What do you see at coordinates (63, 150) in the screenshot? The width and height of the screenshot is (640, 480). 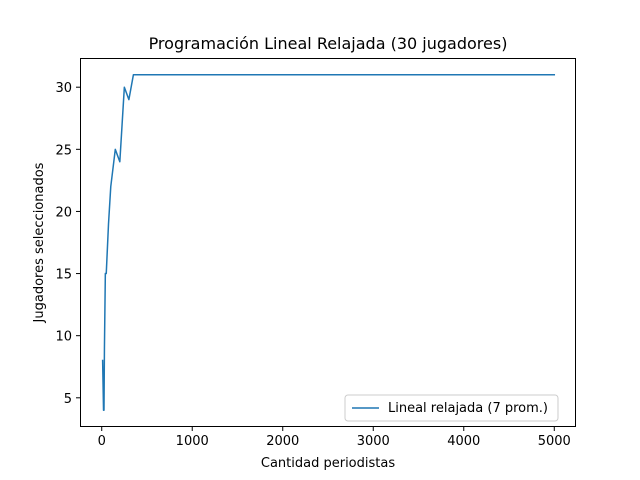 I see `y-tick-label: 25` at bounding box center [63, 150].